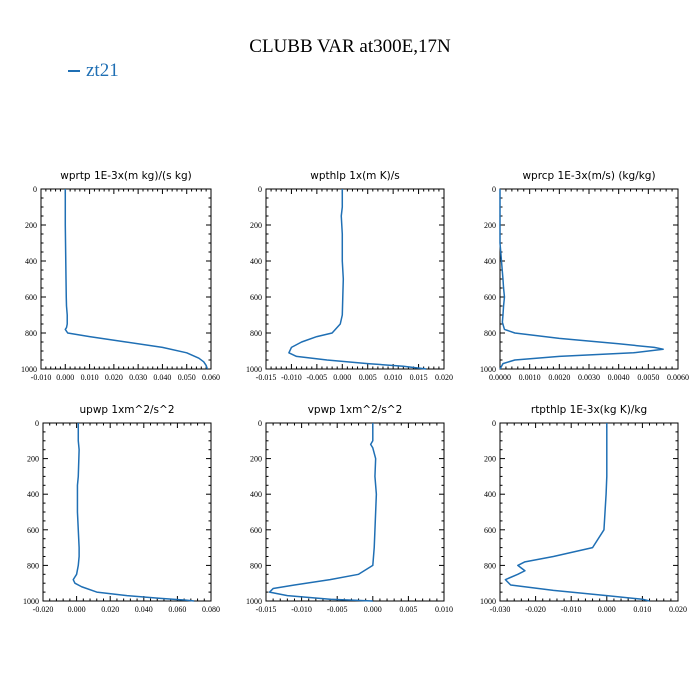 This screenshot has height=700, width=700. What do you see at coordinates (589, 377) in the screenshot?
I see `x-tick-label: 0.0030` at bounding box center [589, 377].